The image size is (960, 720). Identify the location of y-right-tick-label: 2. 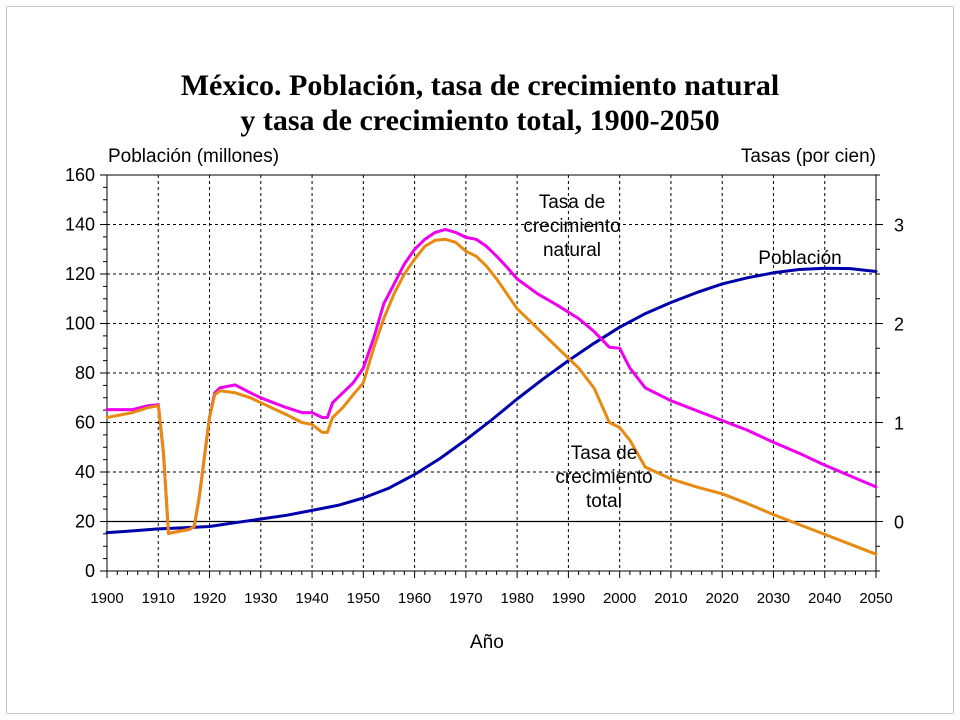
(899, 325).